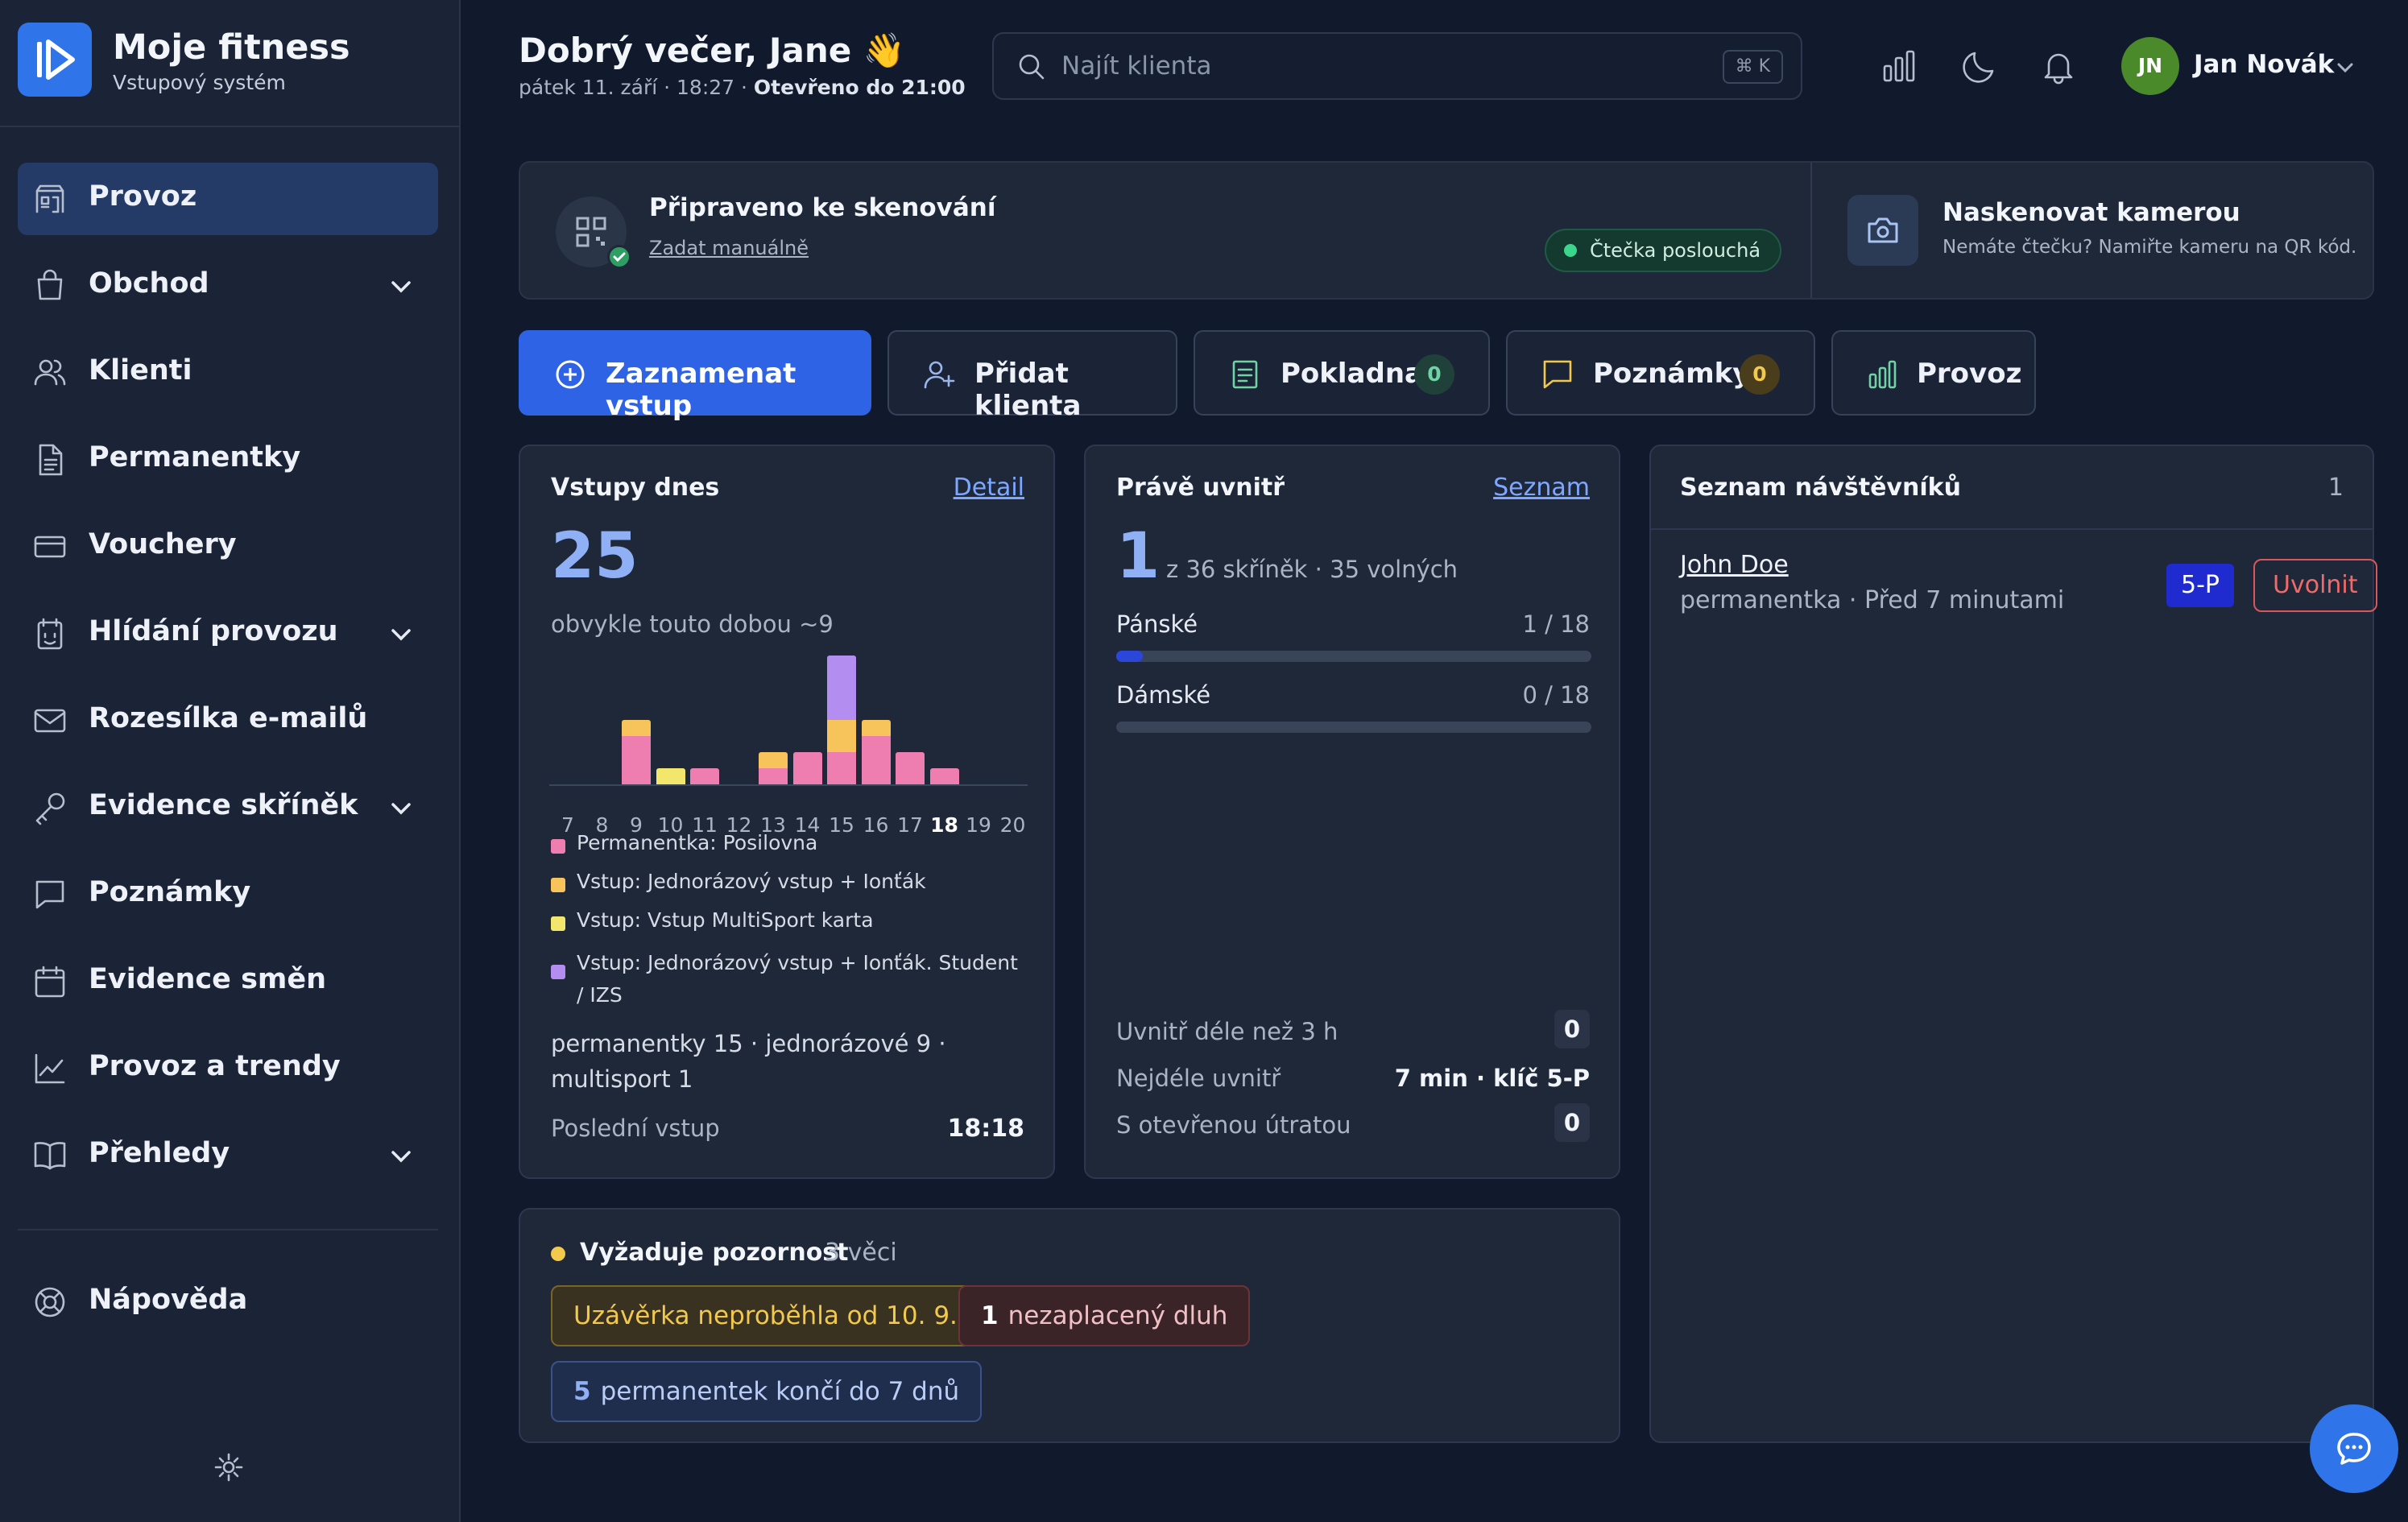 The image size is (2408, 1522). Describe the element at coordinates (670, 825) in the screenshot. I see `chart-x-tick: 10` at that location.